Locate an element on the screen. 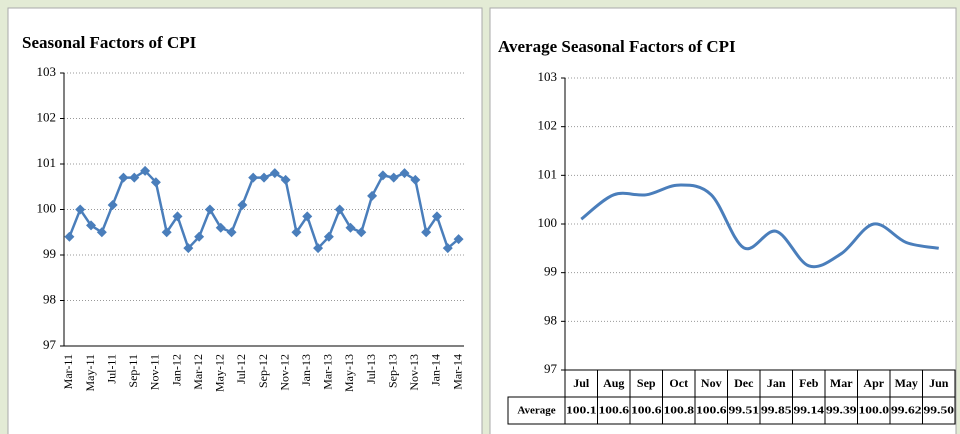 The width and height of the screenshot is (960, 434). table-header: Oct is located at coordinates (678, 383).